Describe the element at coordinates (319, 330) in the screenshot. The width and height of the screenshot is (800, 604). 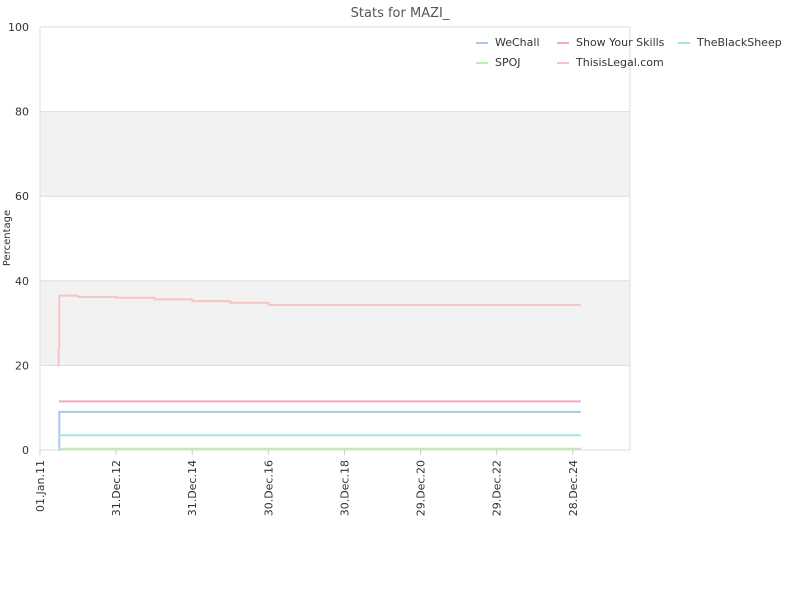
I see `series-line-thisislegal-com` at that location.